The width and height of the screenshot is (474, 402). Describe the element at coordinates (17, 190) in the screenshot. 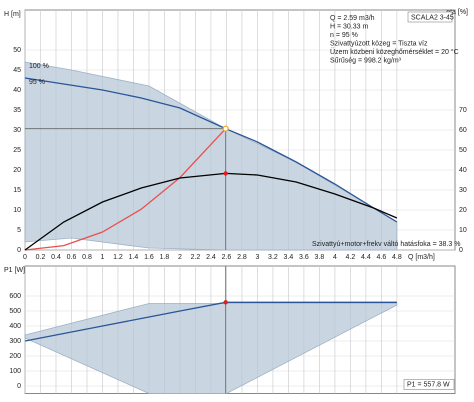

I see `y-tick-label: 15` at that location.